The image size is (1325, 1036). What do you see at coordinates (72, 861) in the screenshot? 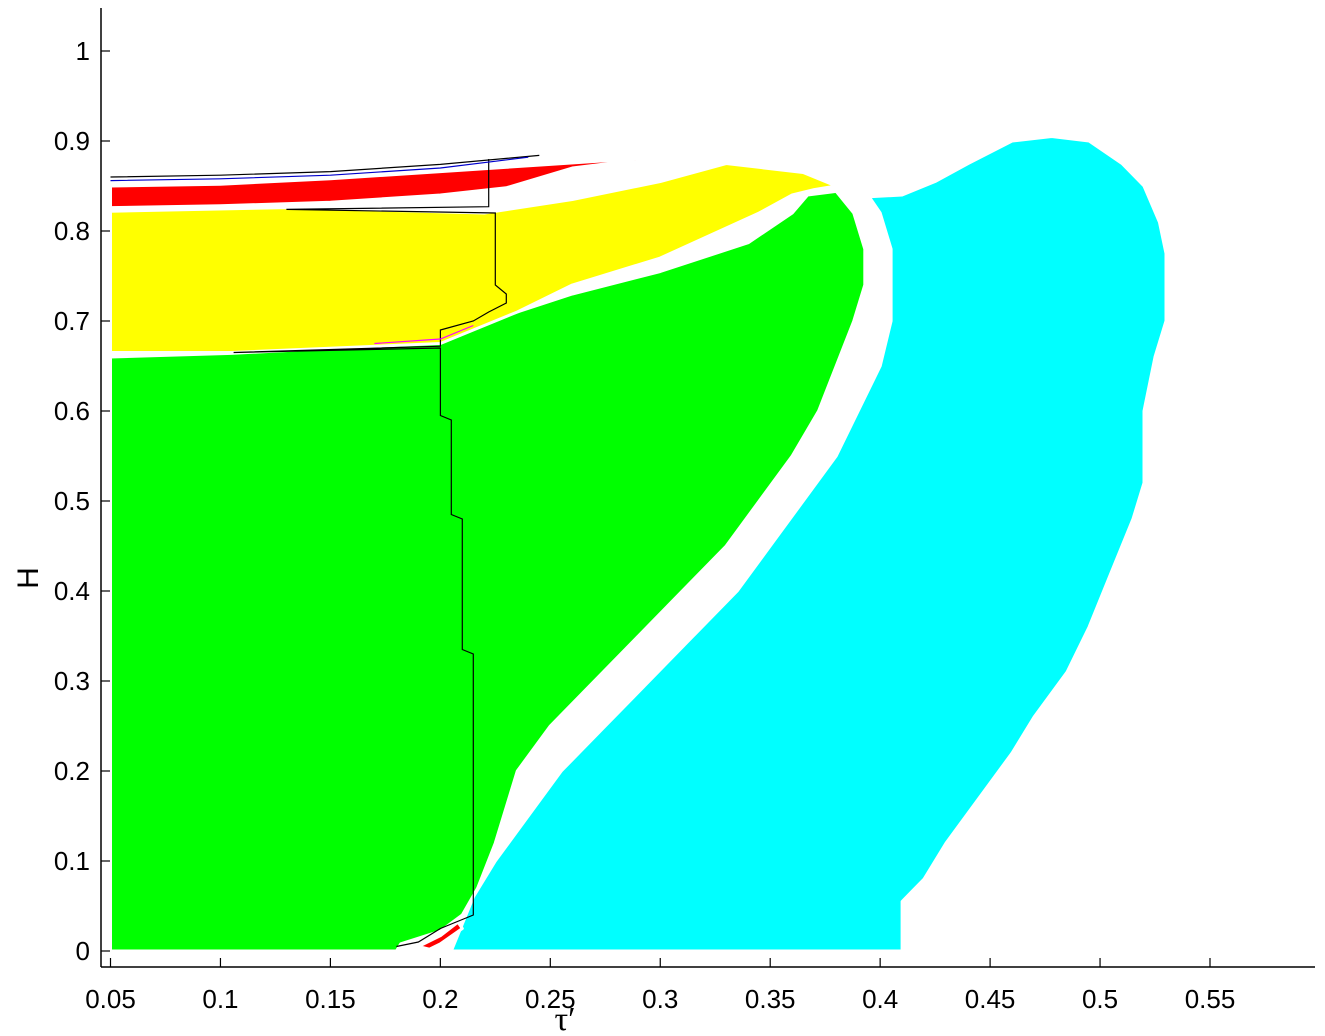
I see `y-tick-label: 0.1` at bounding box center [72, 861].